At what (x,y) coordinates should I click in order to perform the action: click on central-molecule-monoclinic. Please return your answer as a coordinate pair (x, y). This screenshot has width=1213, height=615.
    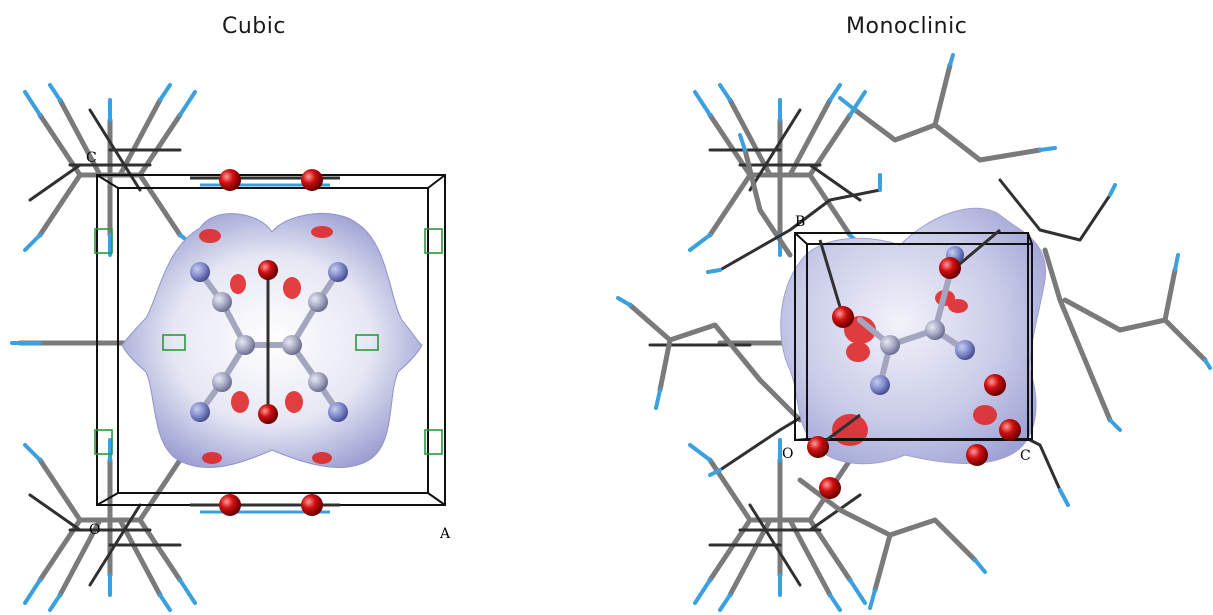
    Looking at the image, I should click on (914, 363).